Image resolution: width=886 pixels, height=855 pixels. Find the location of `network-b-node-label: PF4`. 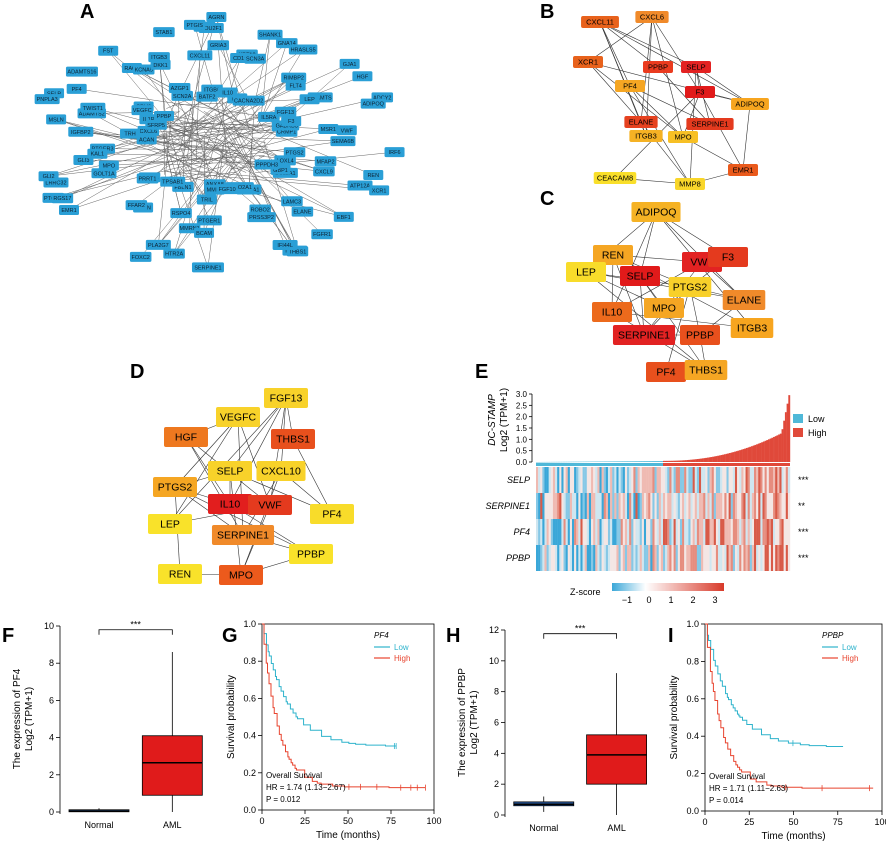

network-b-node-label: PF4 is located at coordinates (630, 86).